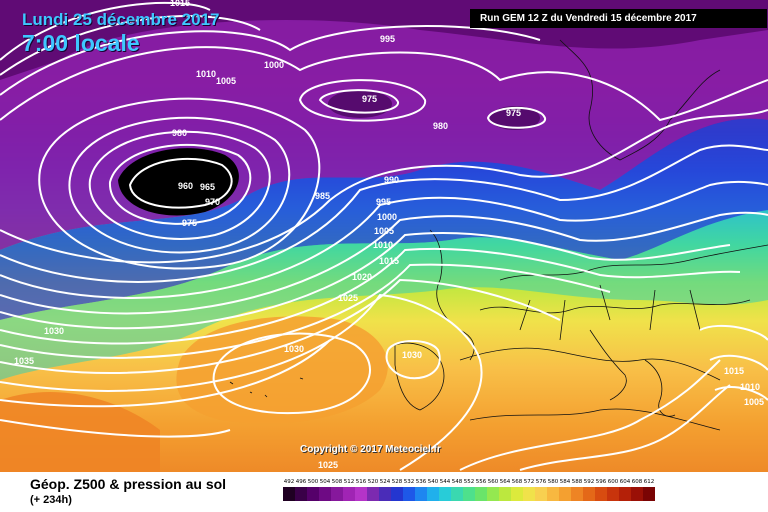  I want to click on scale-value: 584, so click(565, 482).